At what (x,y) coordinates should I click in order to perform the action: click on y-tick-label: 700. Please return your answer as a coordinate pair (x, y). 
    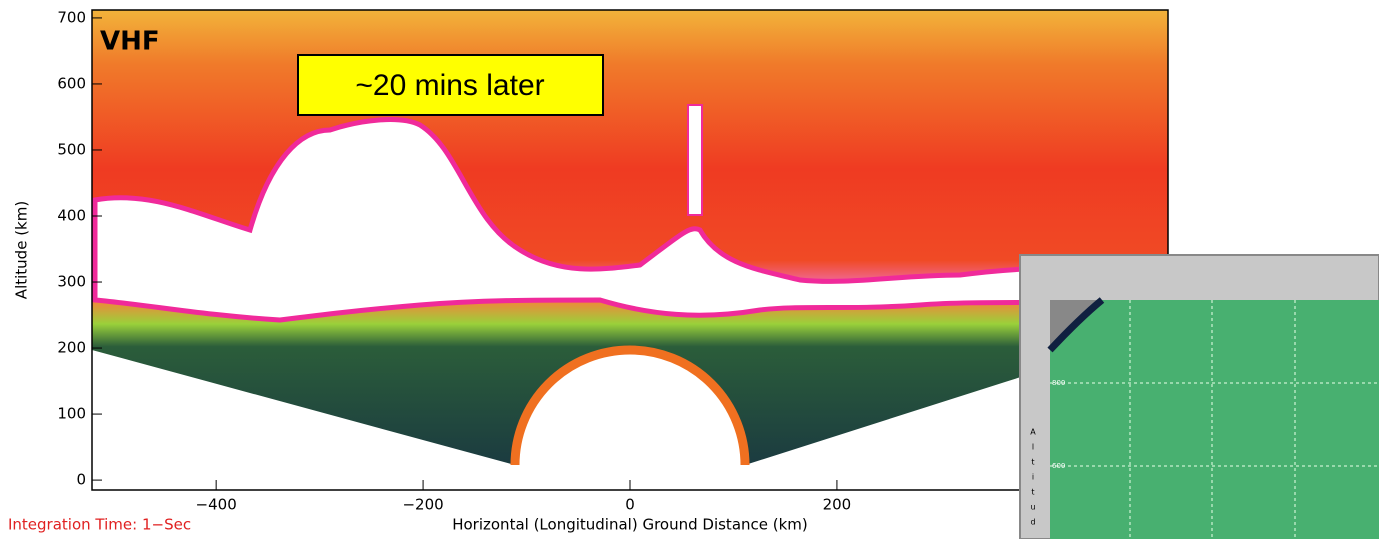
    Looking at the image, I should click on (71, 17).